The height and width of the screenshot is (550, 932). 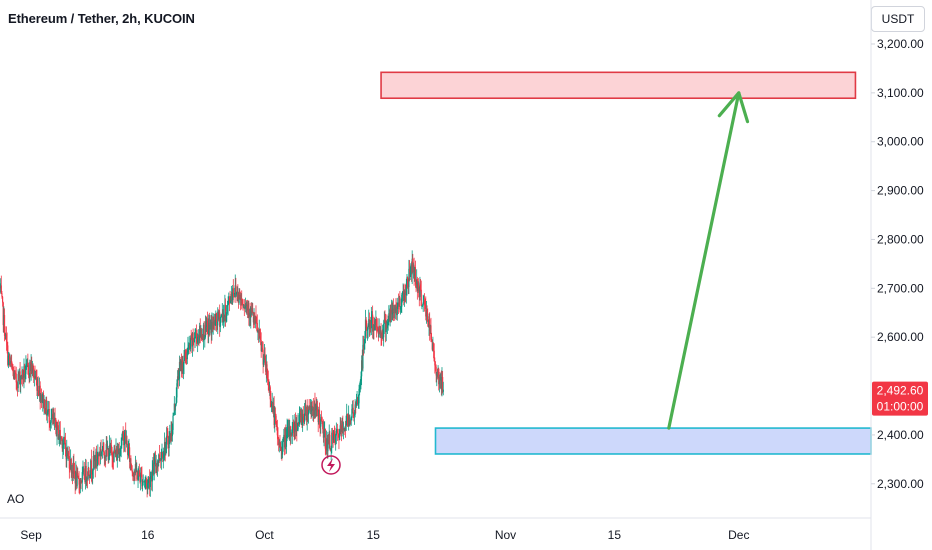 I want to click on currency-button: USDT, so click(x=898, y=19).